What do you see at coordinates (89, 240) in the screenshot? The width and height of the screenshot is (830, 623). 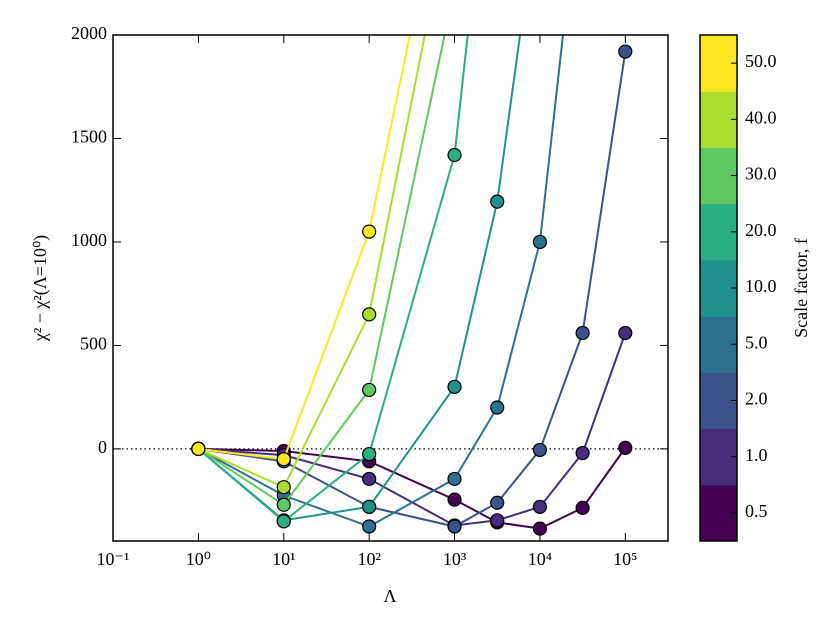 I see `y-tick-label: 1000` at bounding box center [89, 240].